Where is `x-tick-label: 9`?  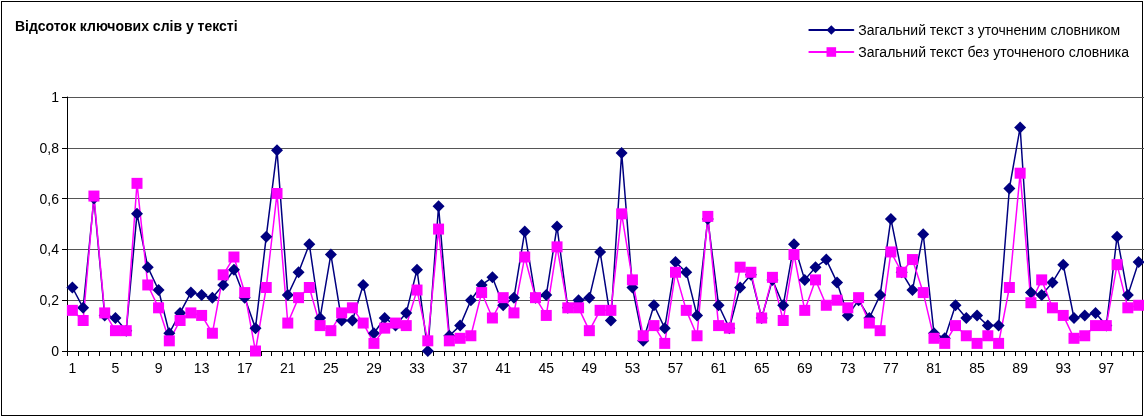
x-tick-label: 9 is located at coordinates (158, 368).